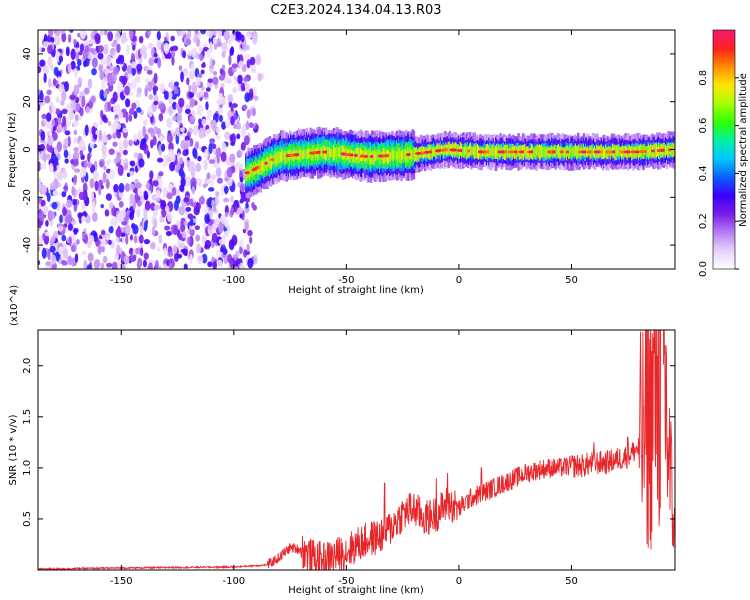 This screenshot has width=750, height=600. I want to click on x-tick-label: -50, so click(346, 581).